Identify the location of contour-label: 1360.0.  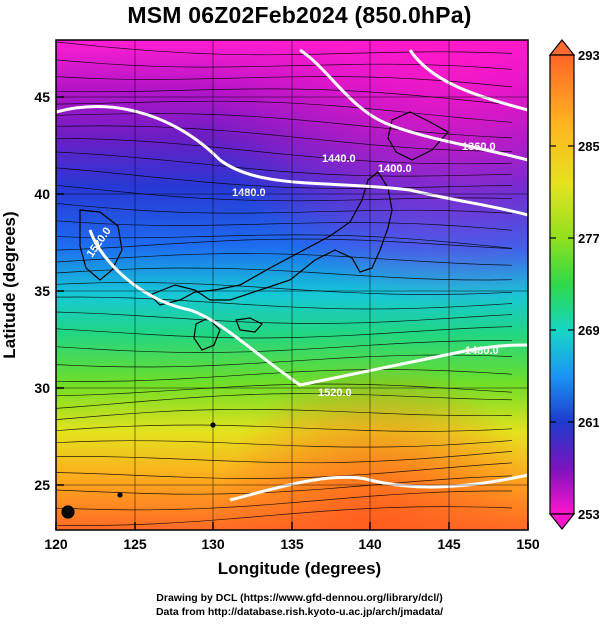
(479, 147).